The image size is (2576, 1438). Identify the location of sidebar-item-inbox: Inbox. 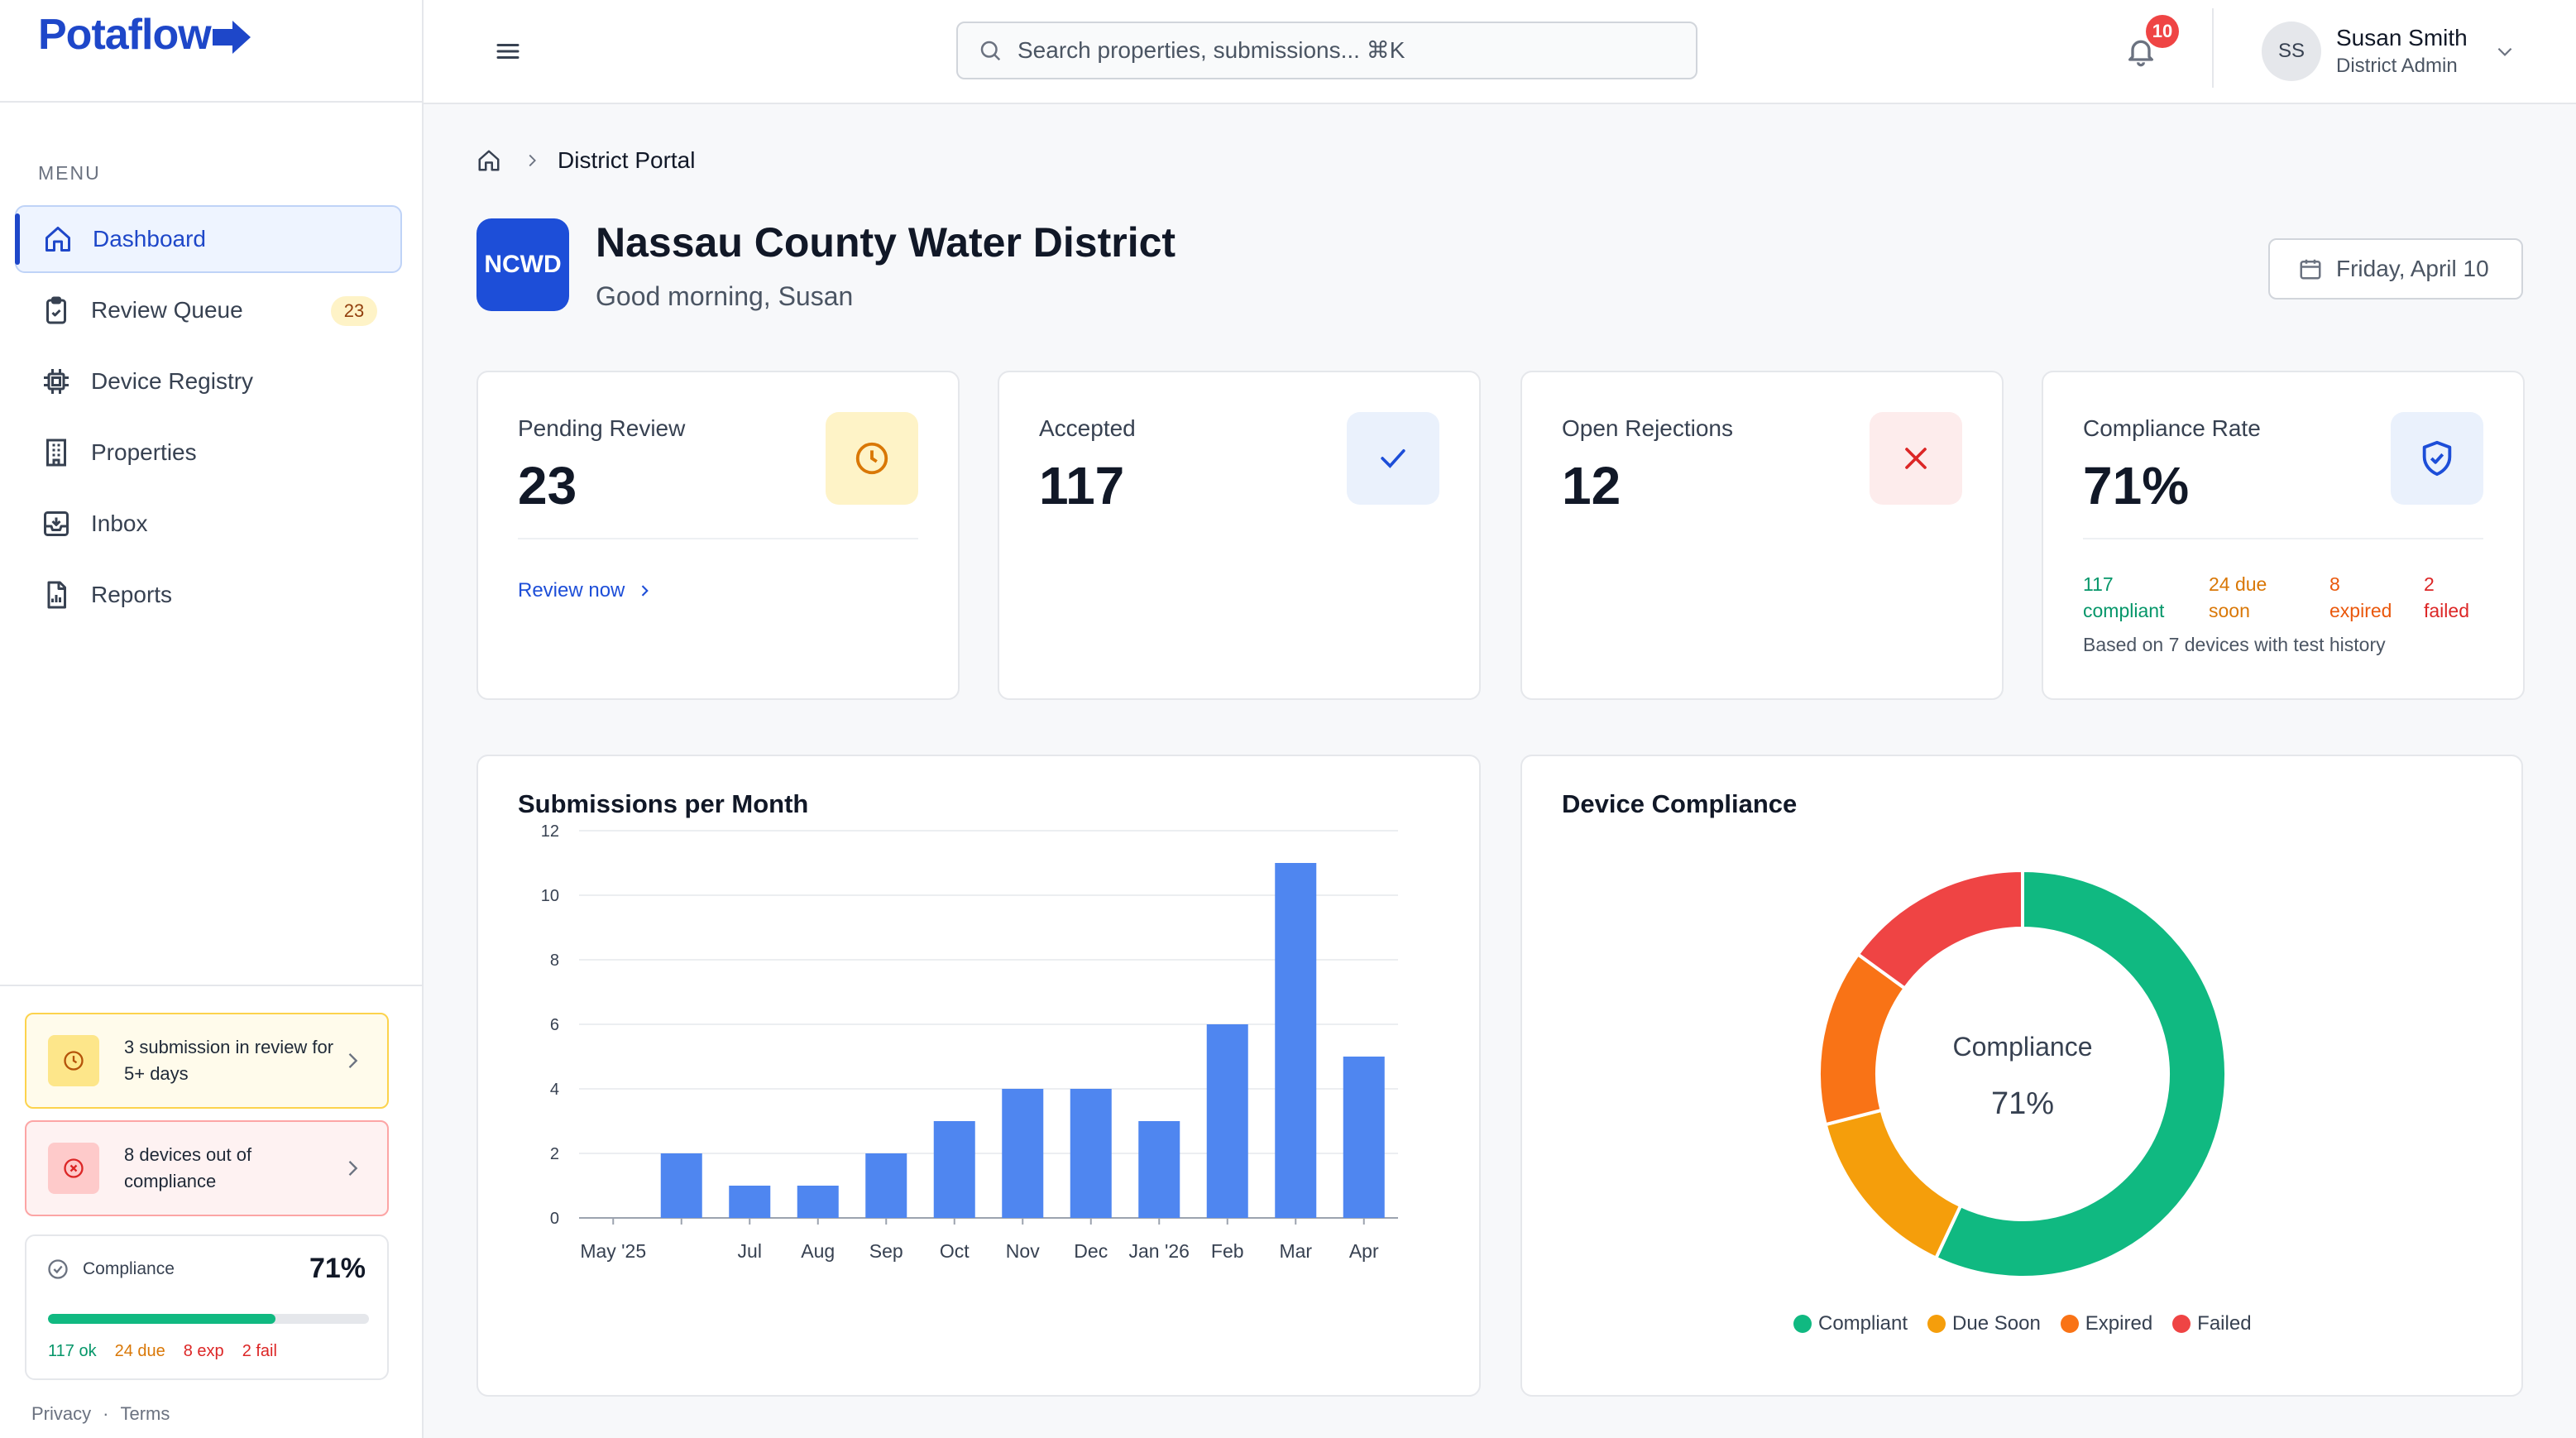
(208, 524).